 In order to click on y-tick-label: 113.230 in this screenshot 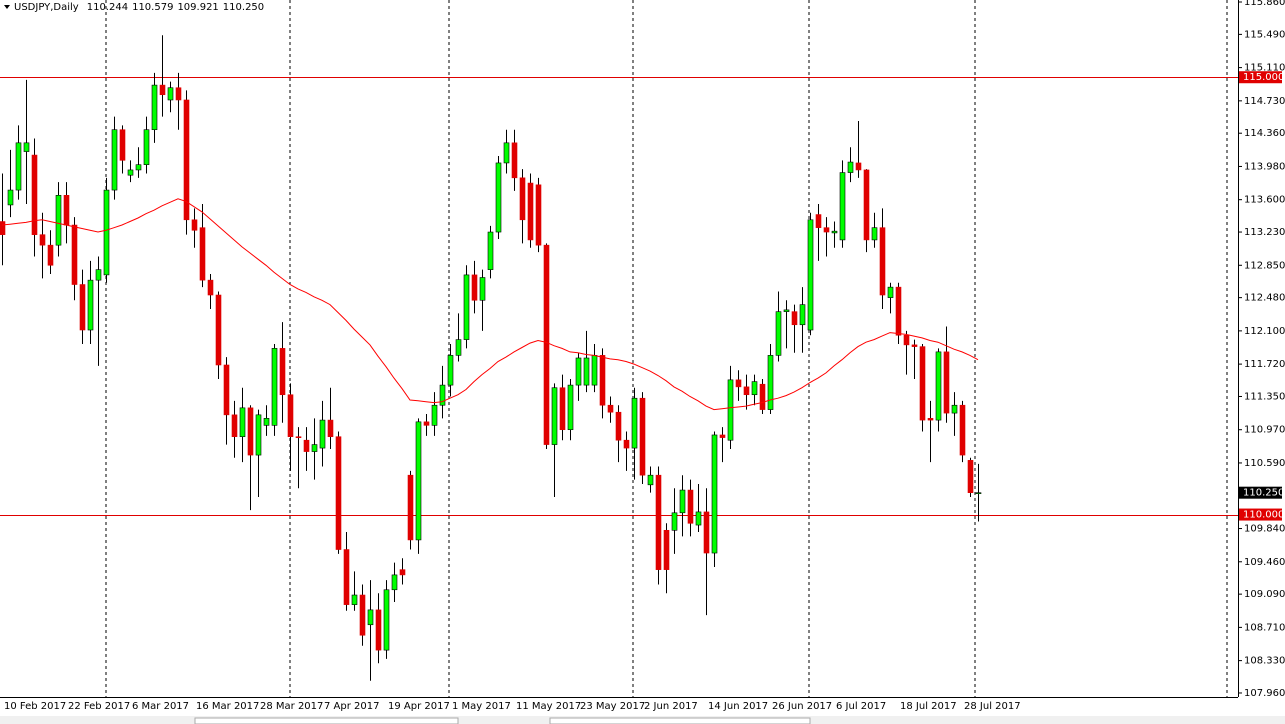, I will do `click(1264, 232)`.